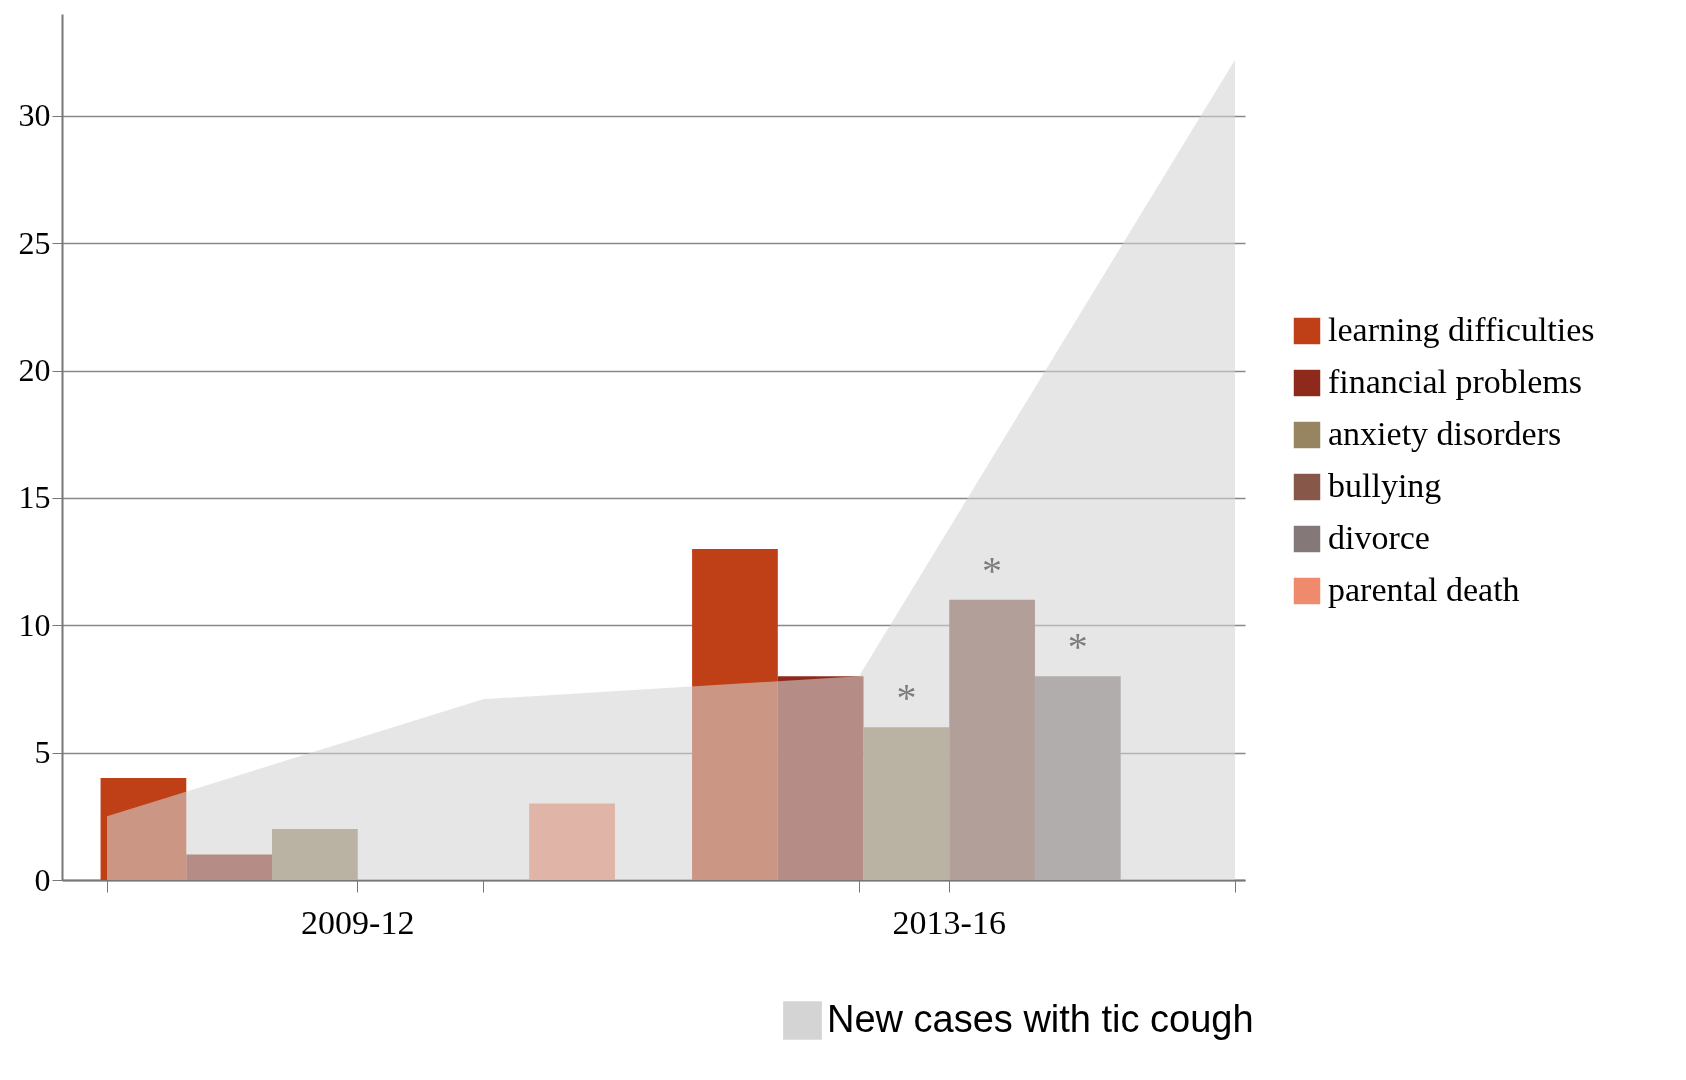 This screenshot has height=1080, width=1686. I want to click on legend-label: bullying, so click(1385, 485).